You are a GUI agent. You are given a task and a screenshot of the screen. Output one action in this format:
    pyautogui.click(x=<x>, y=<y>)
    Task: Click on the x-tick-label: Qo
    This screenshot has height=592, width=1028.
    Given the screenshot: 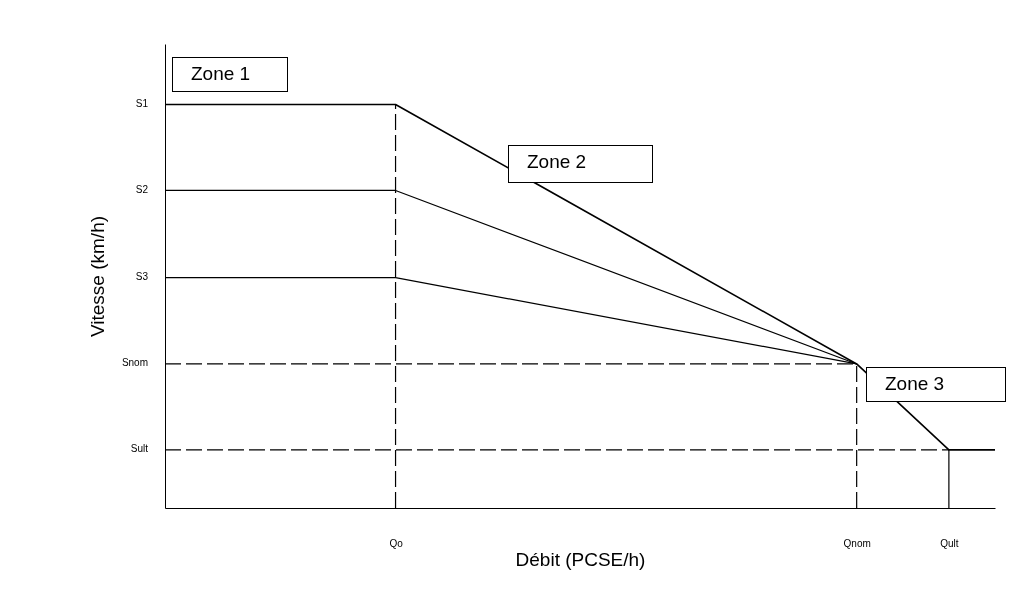 What is the action you would take?
    pyautogui.click(x=396, y=543)
    